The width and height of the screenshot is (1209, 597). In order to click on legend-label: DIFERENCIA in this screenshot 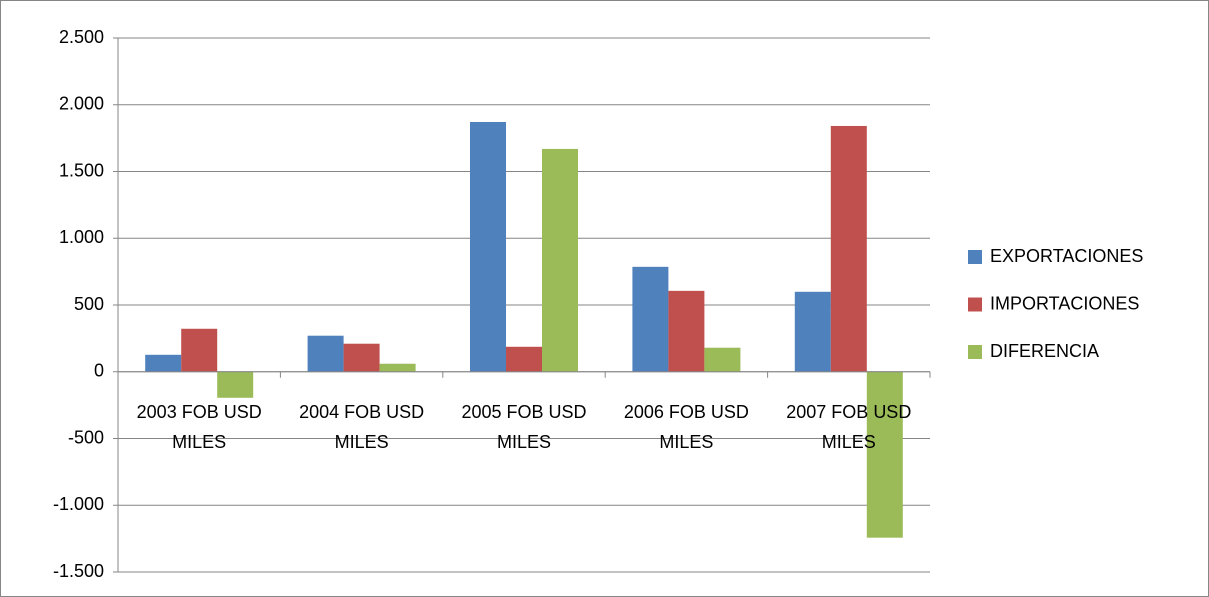, I will do `click(1044, 351)`.